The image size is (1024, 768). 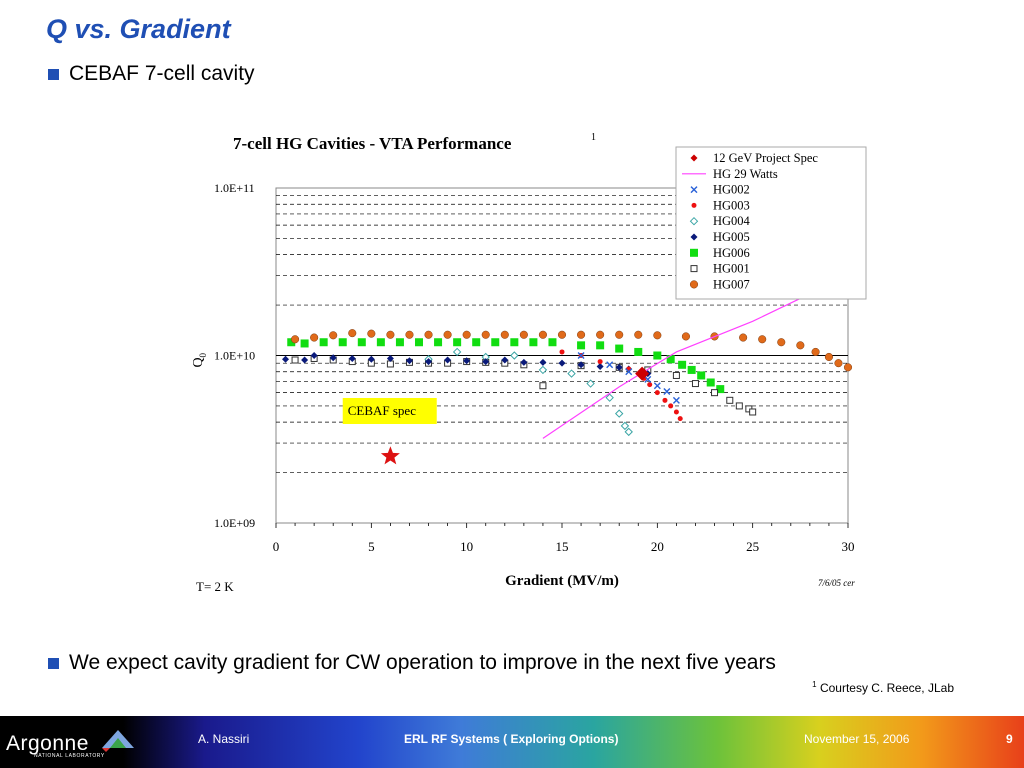 What do you see at coordinates (224, 739) in the screenshot?
I see `footer-author: A. Nassiri` at bounding box center [224, 739].